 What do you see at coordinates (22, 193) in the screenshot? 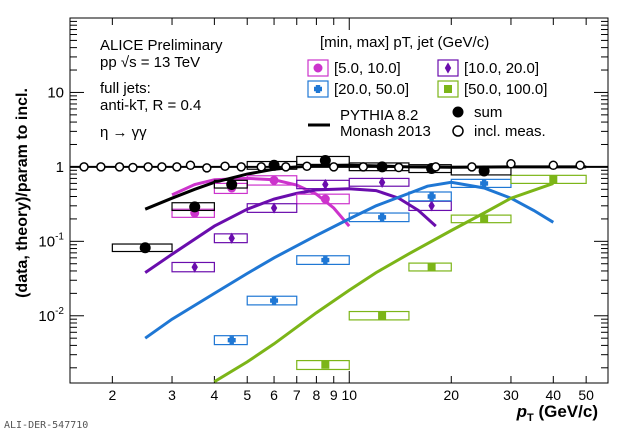
I see `y-axis-label: (data, theory)/param to incl.` at bounding box center [22, 193].